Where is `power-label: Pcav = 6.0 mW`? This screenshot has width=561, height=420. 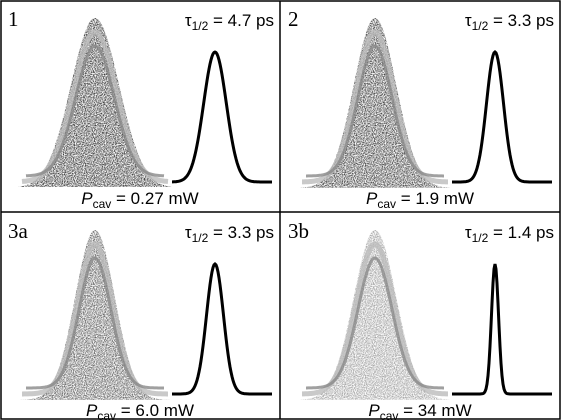
power-label: Pcav = 6.0 mW is located at coordinates (140, 410).